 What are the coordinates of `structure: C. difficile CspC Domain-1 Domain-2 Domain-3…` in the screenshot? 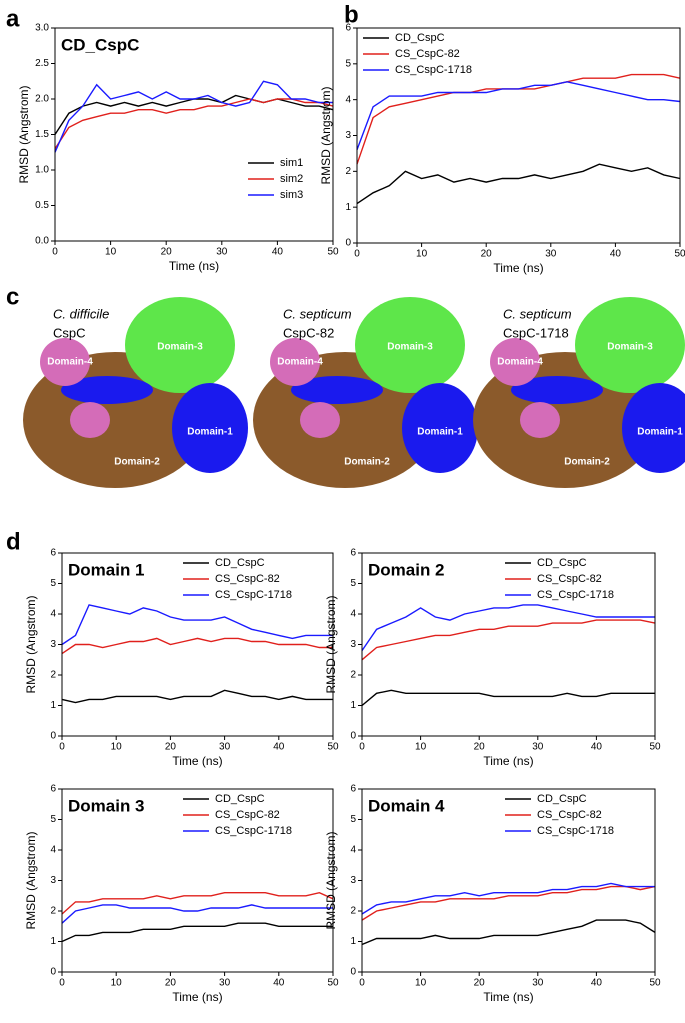 It's located at (135, 392).